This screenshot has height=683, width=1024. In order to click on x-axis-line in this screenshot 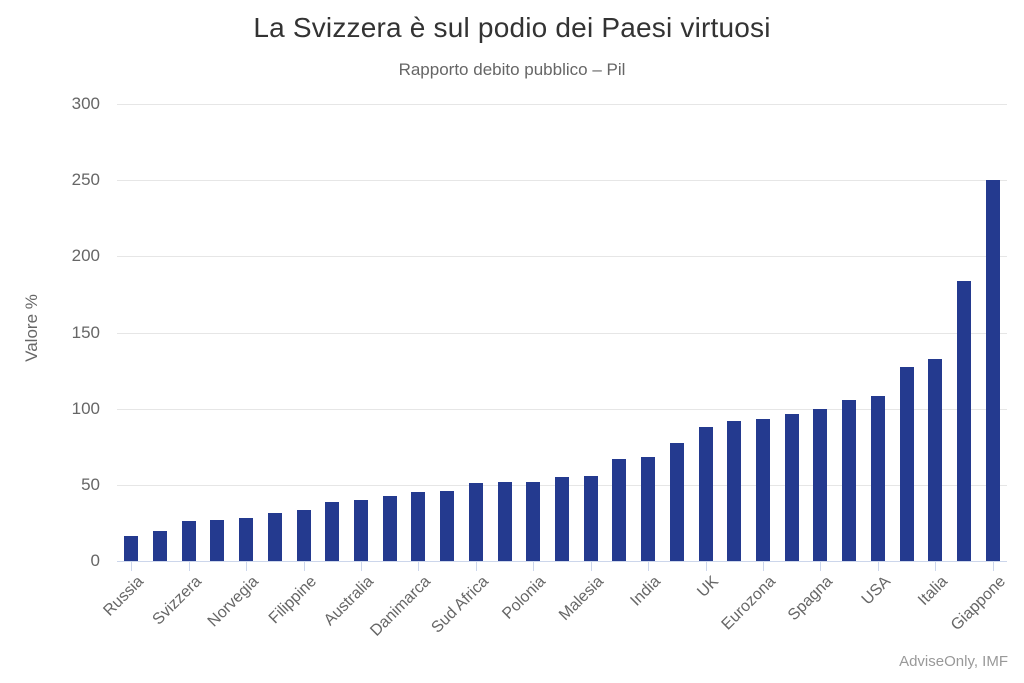, I will do `click(562, 561)`.